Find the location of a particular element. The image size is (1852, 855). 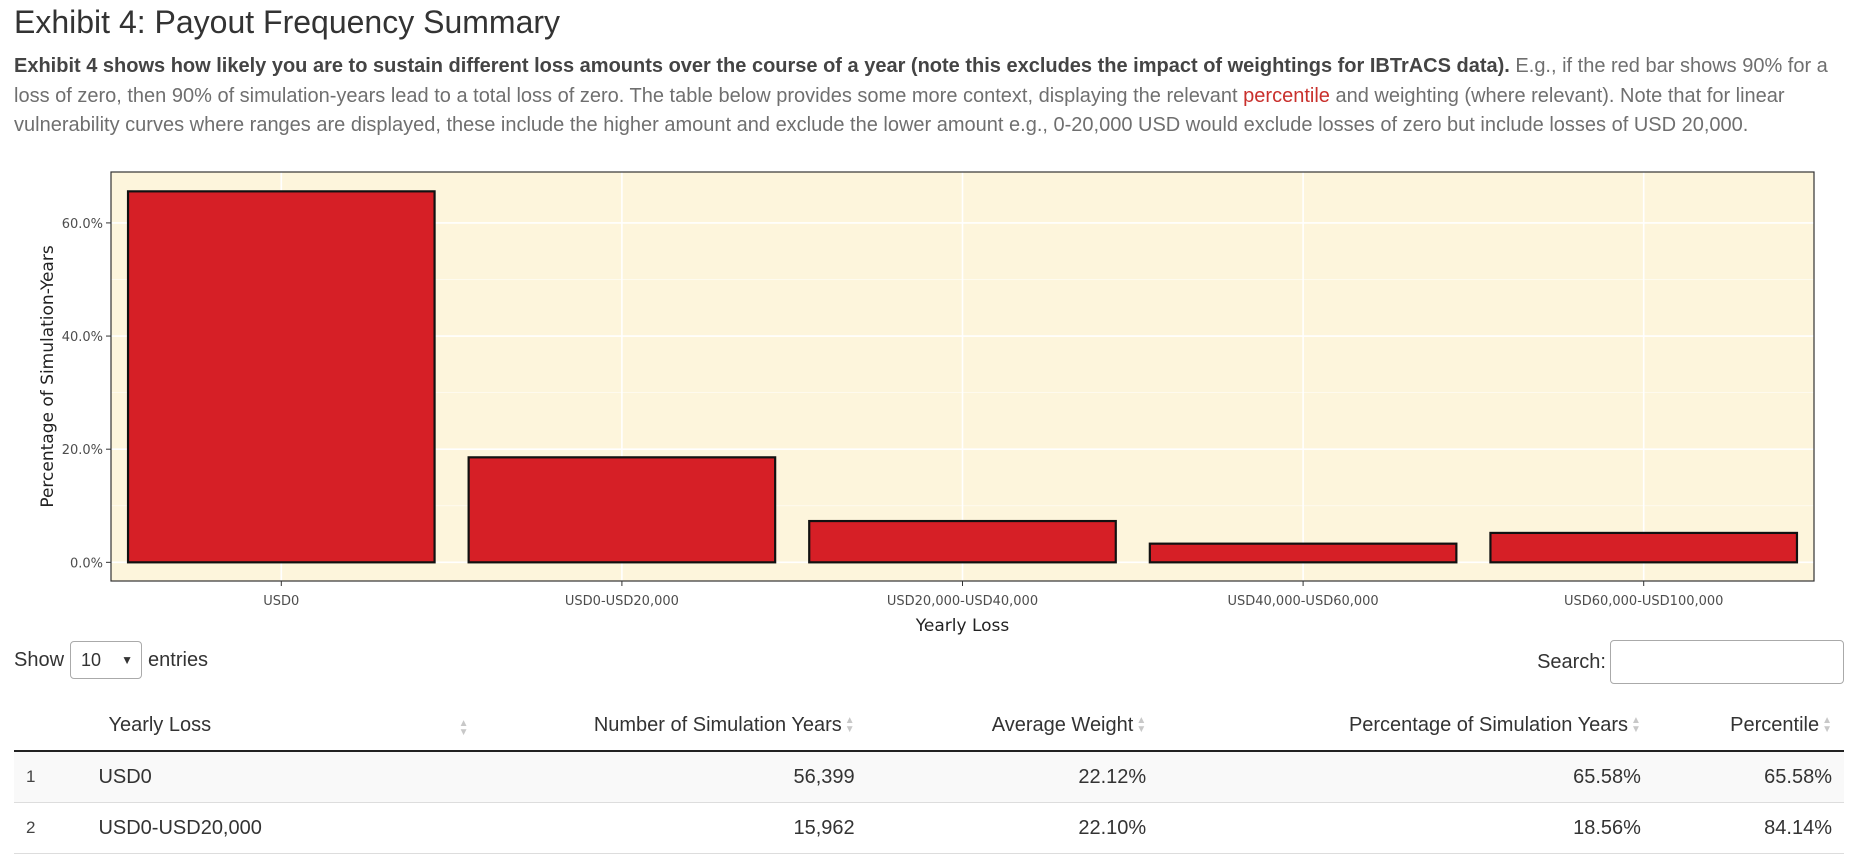

cell-percentile: 65.58% is located at coordinates (1748, 777).